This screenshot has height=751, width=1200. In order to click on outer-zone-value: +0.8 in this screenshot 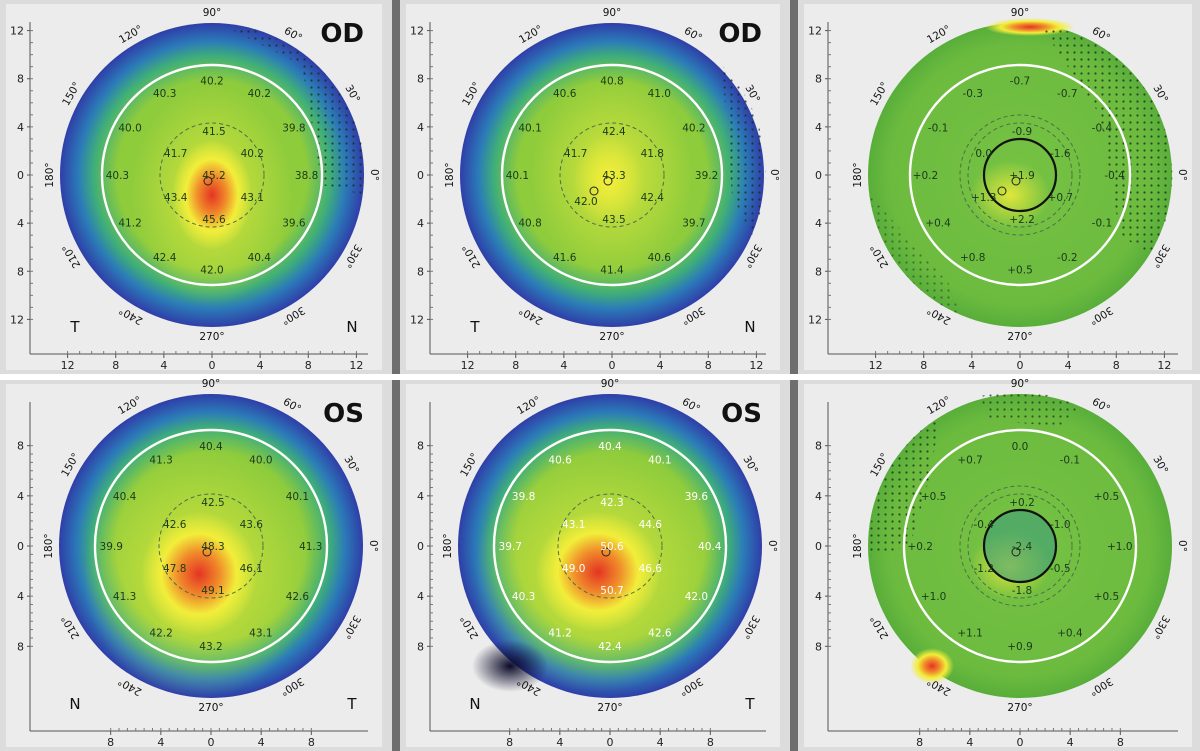, I will do `click(973, 258)`.